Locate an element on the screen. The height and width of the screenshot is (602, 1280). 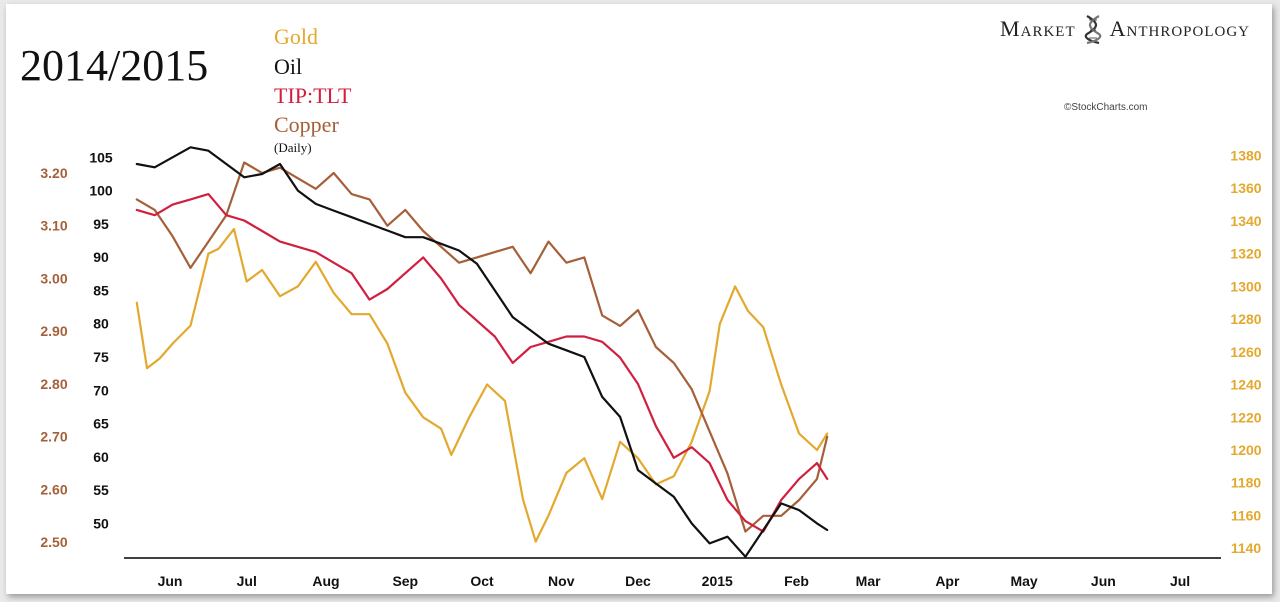
brand-left-text: Market is located at coordinates (1038, 28).